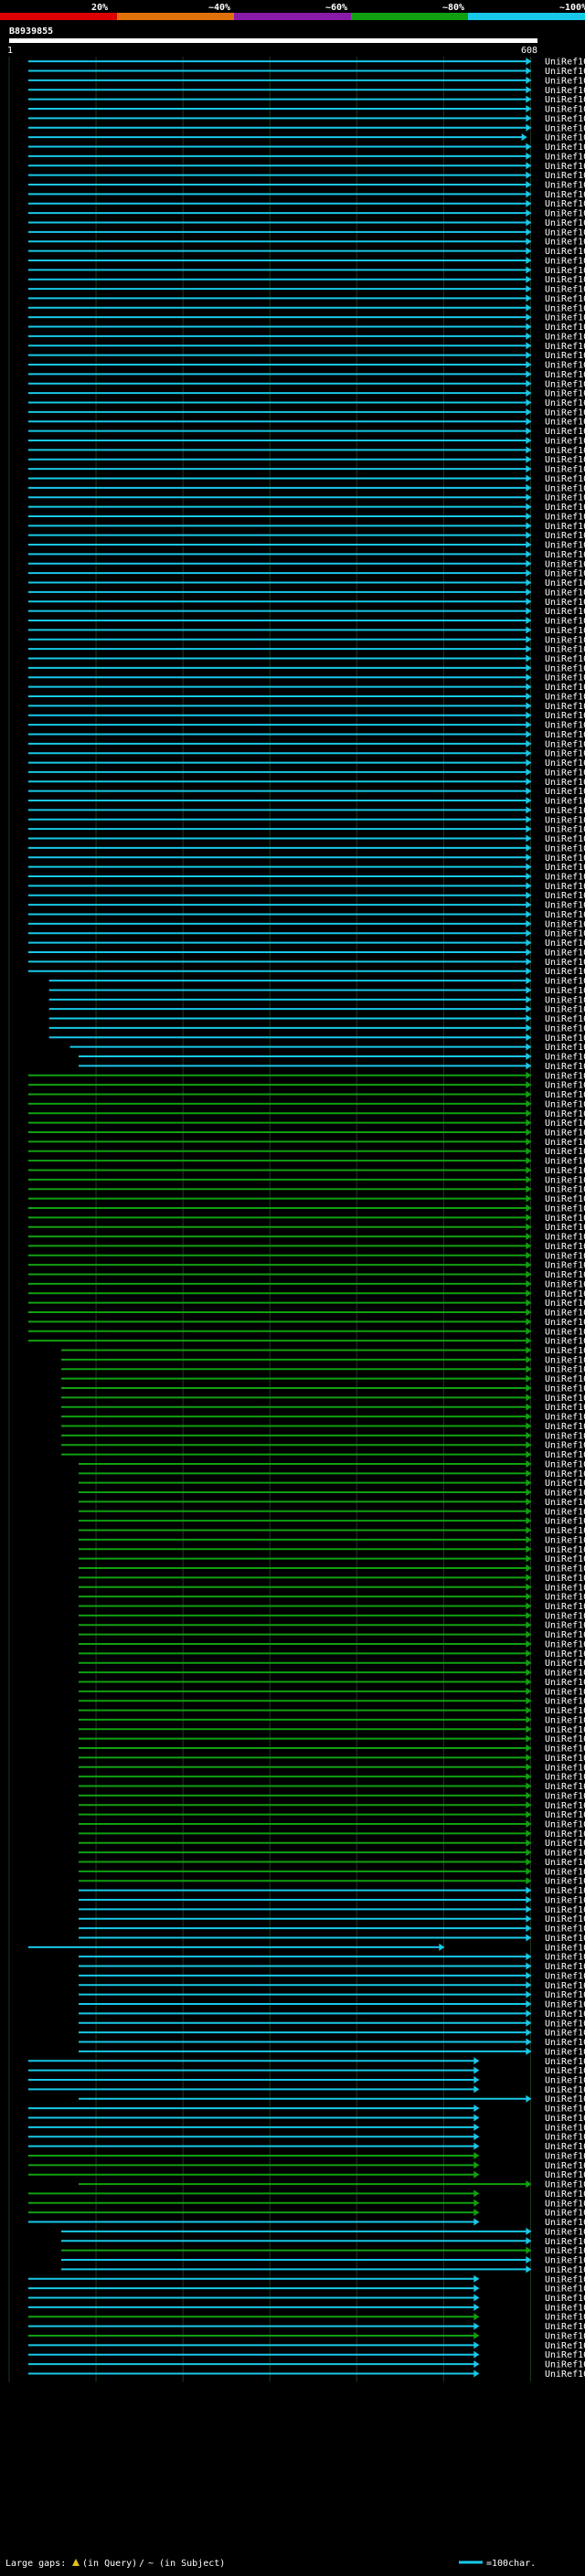  What do you see at coordinates (565, 1039) in the screenshot?
I see `hit-label: UniRef100_Q39748` at bounding box center [565, 1039].